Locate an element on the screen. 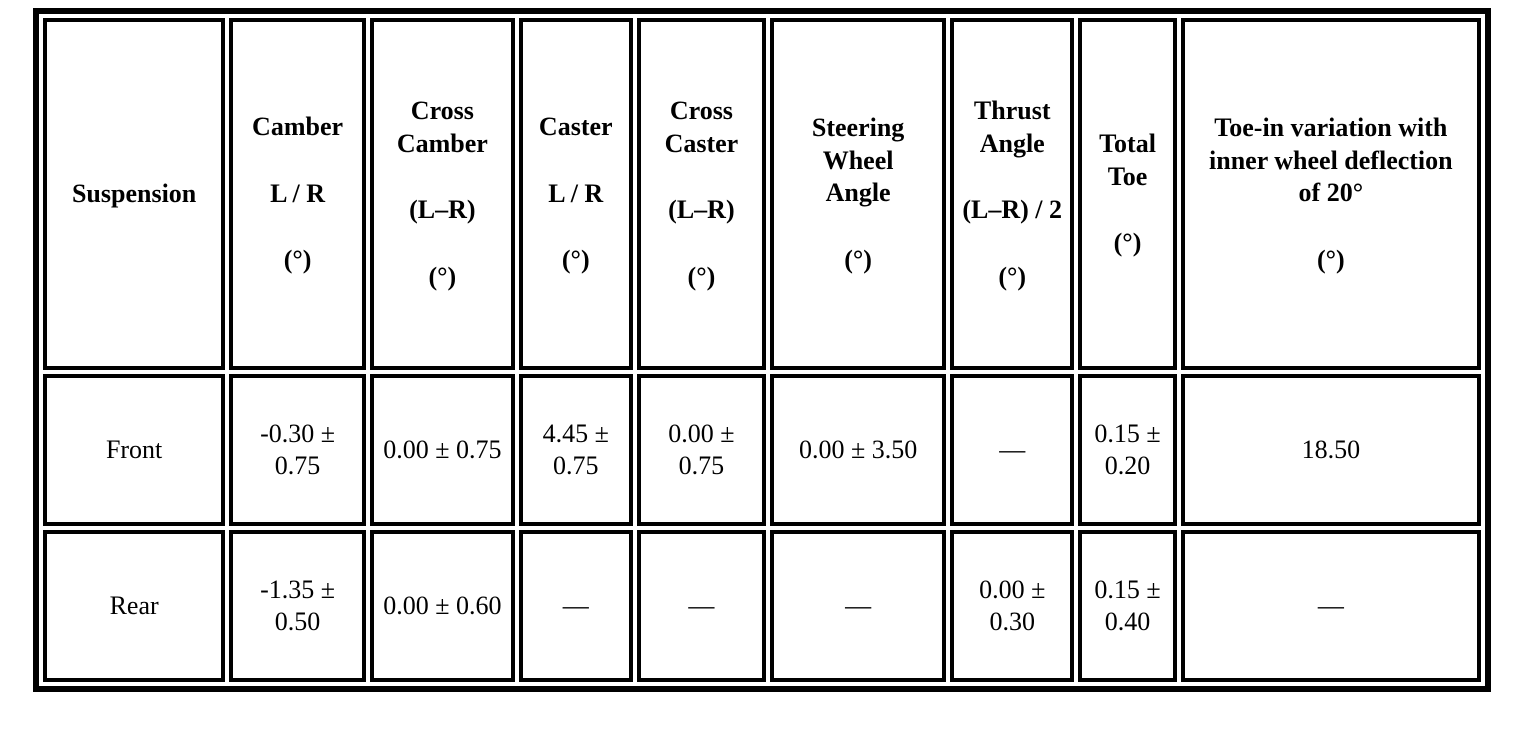  cell-front-caster: 4.45 ± 0.75 is located at coordinates (575, 450).